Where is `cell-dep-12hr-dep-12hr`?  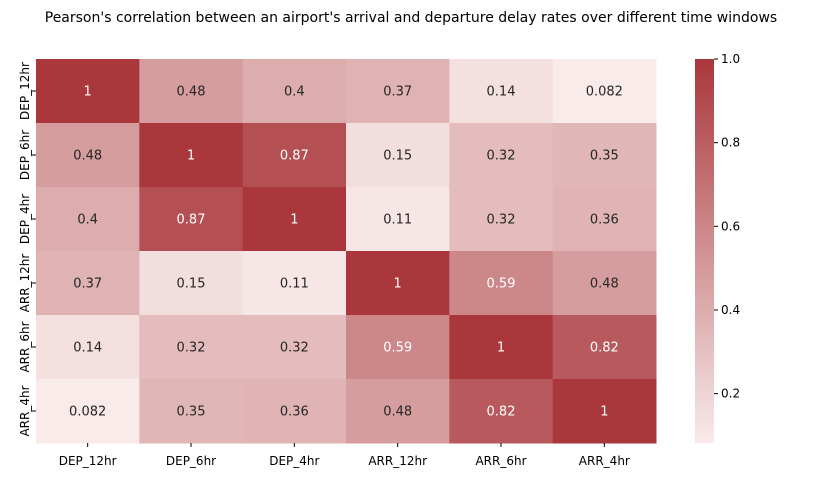 cell-dep-12hr-dep-12hr is located at coordinates (88, 91).